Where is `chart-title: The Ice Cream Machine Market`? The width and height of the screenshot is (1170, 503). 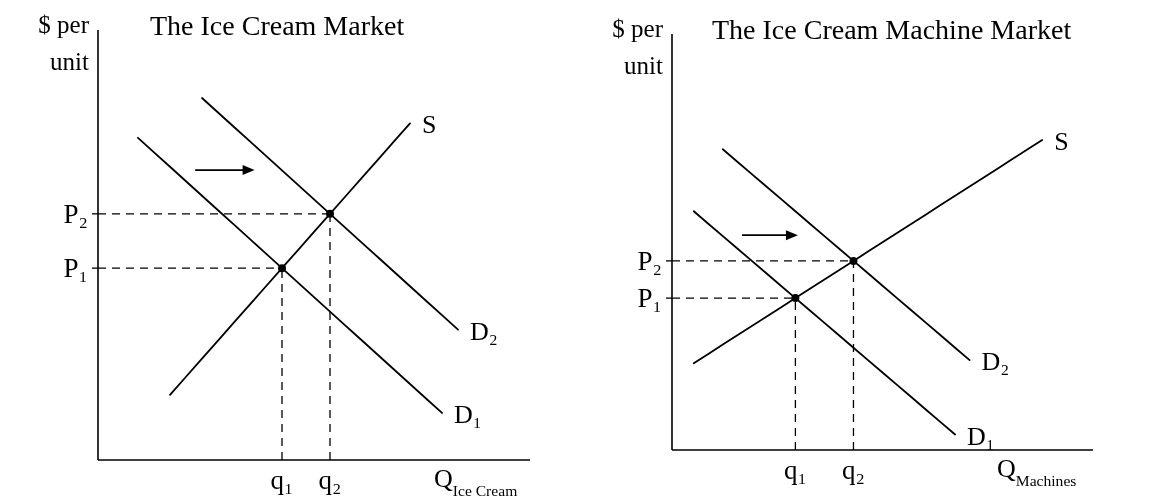
chart-title: The Ice Cream Machine Market is located at coordinates (892, 29).